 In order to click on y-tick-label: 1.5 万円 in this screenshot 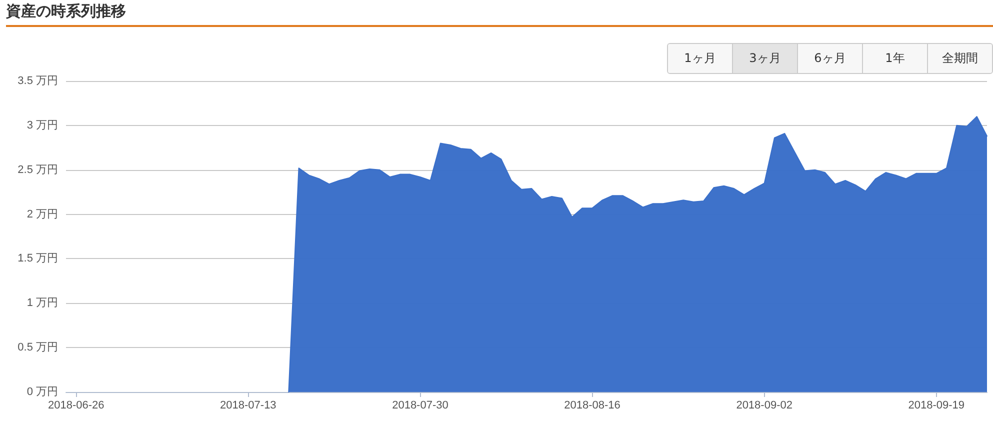, I will do `click(38, 258)`.